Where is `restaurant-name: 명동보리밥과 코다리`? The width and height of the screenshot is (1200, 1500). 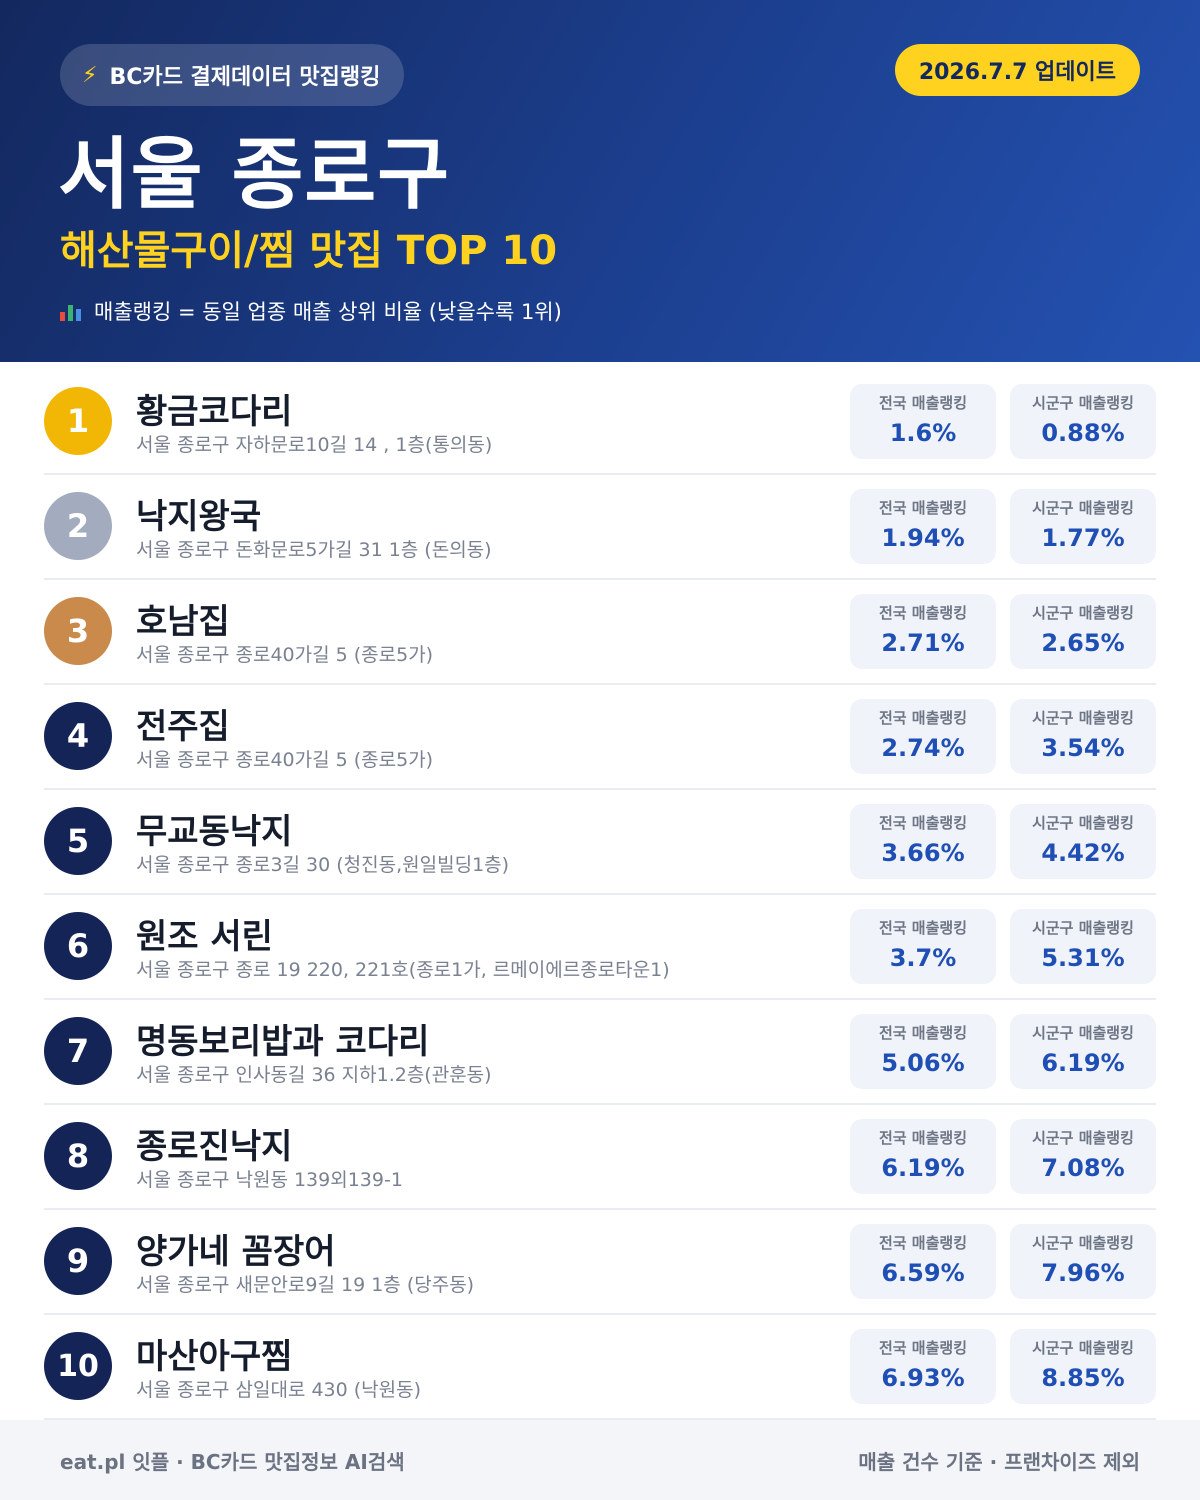 restaurant-name: 명동보리밥과 코다리 is located at coordinates (283, 1042).